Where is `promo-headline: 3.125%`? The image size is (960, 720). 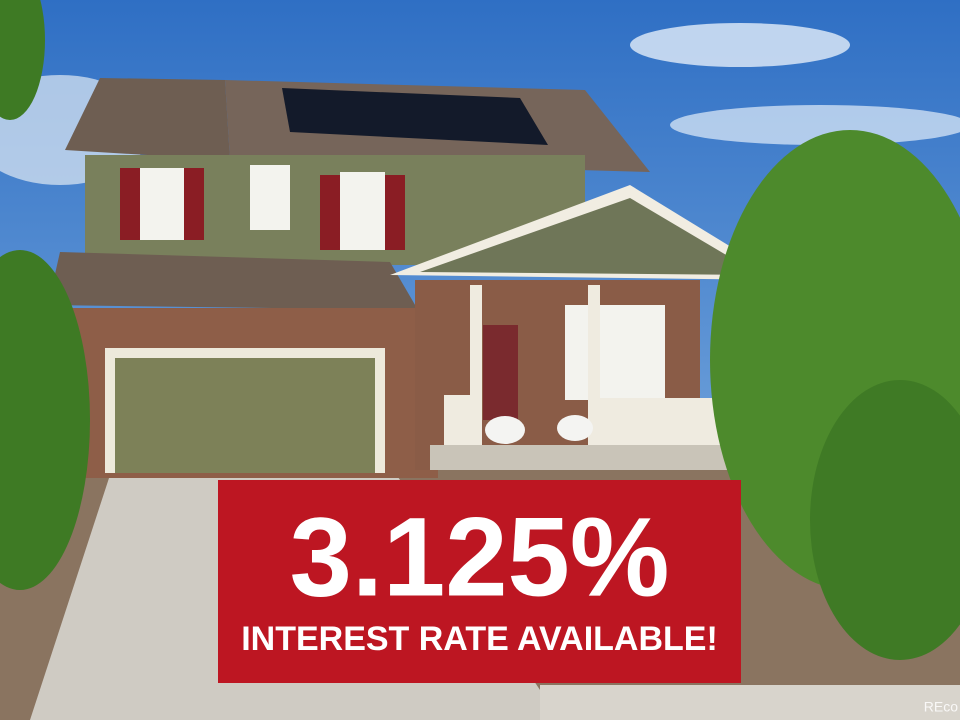 promo-headline: 3.125% is located at coordinates (480, 557).